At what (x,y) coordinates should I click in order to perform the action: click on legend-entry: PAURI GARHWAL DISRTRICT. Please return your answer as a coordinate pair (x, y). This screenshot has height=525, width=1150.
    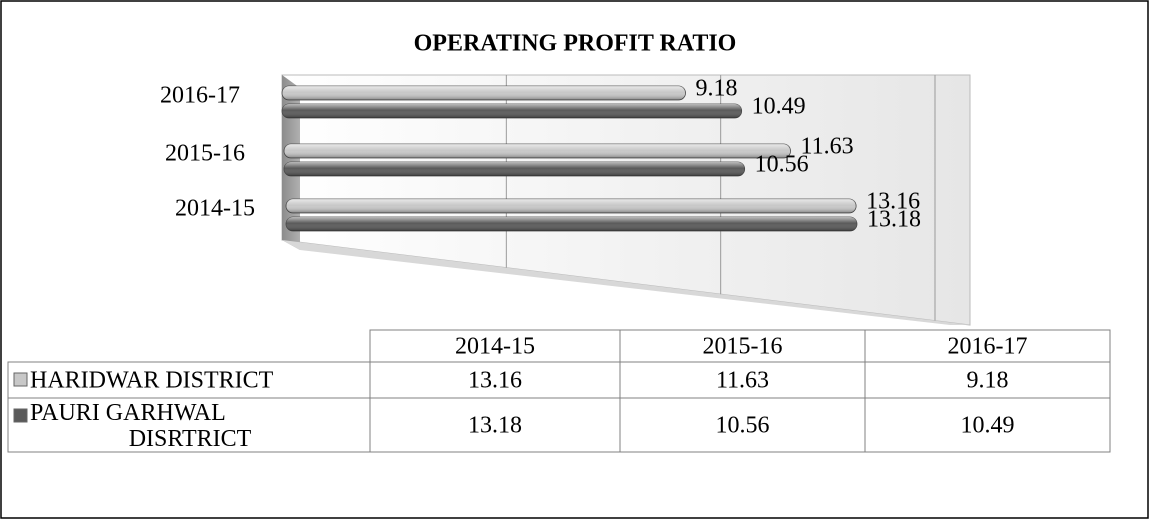
    Looking at the image, I should click on (141, 426).